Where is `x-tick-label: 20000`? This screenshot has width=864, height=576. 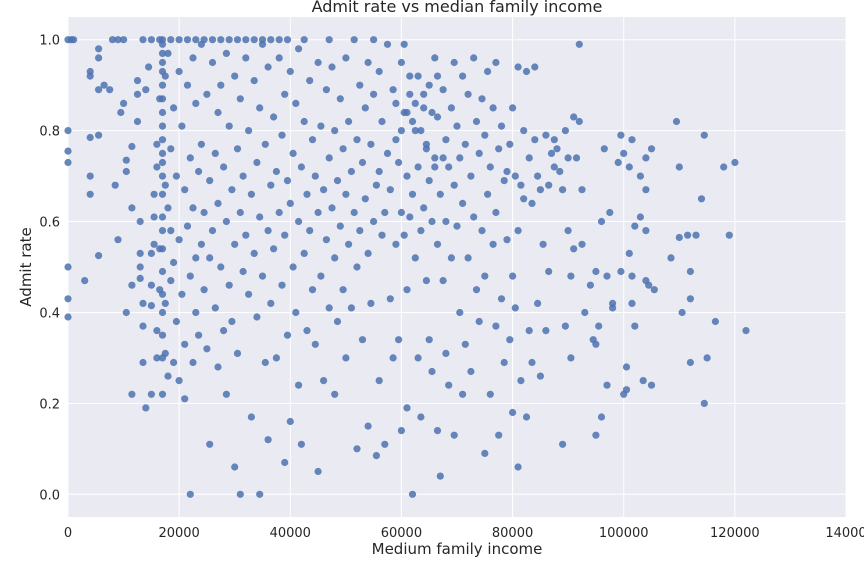 x-tick-label: 20000 is located at coordinates (178, 533).